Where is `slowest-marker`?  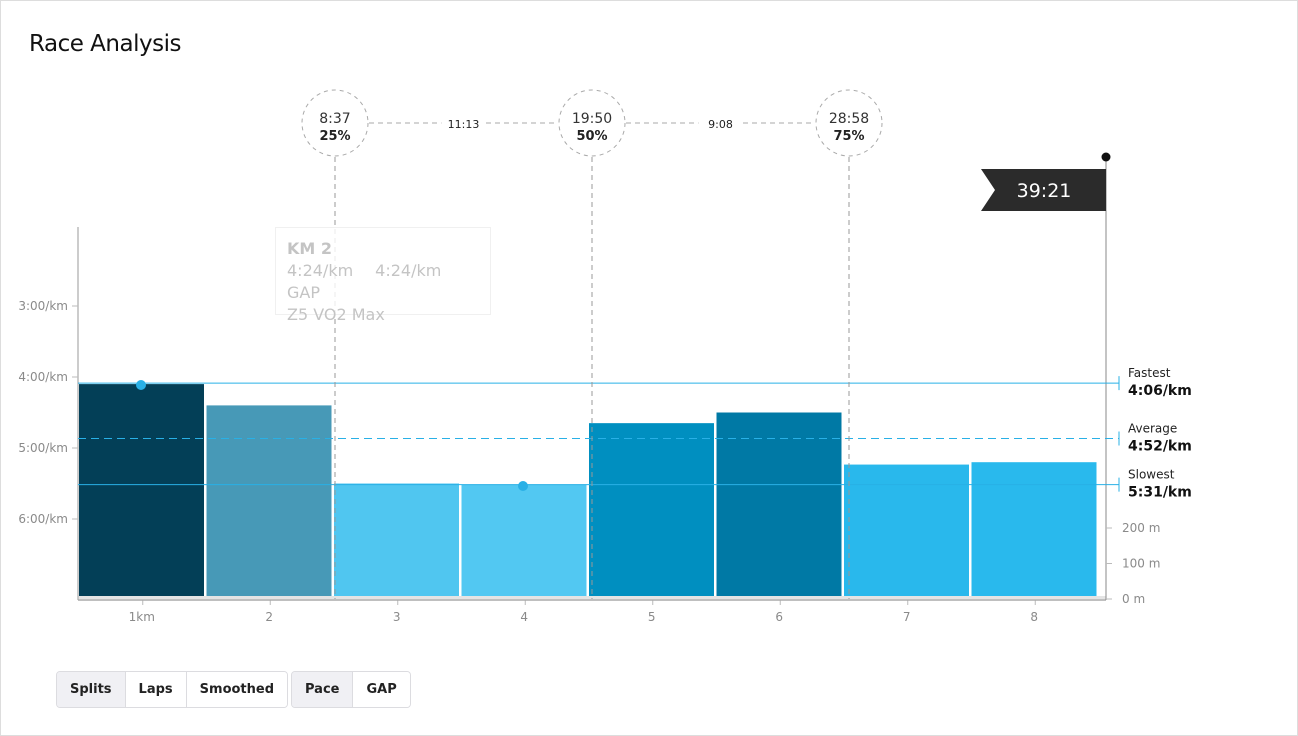 slowest-marker is located at coordinates (523, 486).